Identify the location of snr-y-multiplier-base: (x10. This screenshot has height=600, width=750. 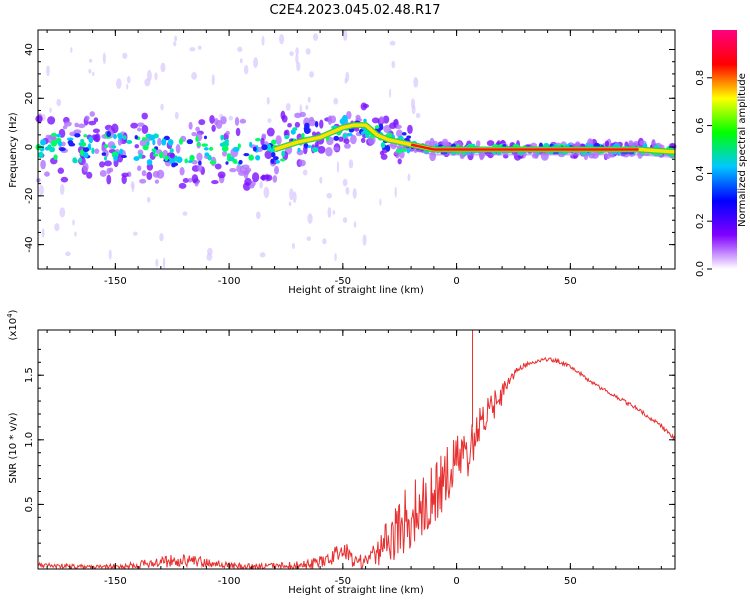
(13, 329).